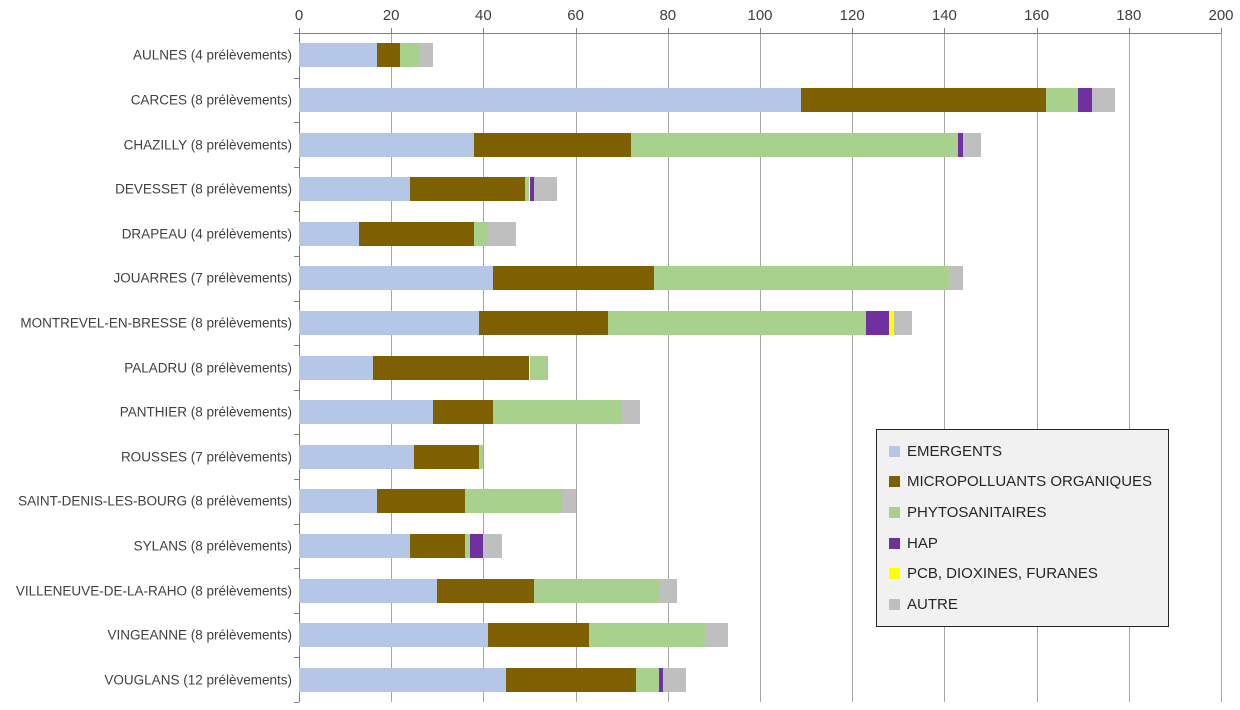 The image size is (1240, 710). What do you see at coordinates (1037, 15) in the screenshot?
I see `x-axis-tick-label: 160` at bounding box center [1037, 15].